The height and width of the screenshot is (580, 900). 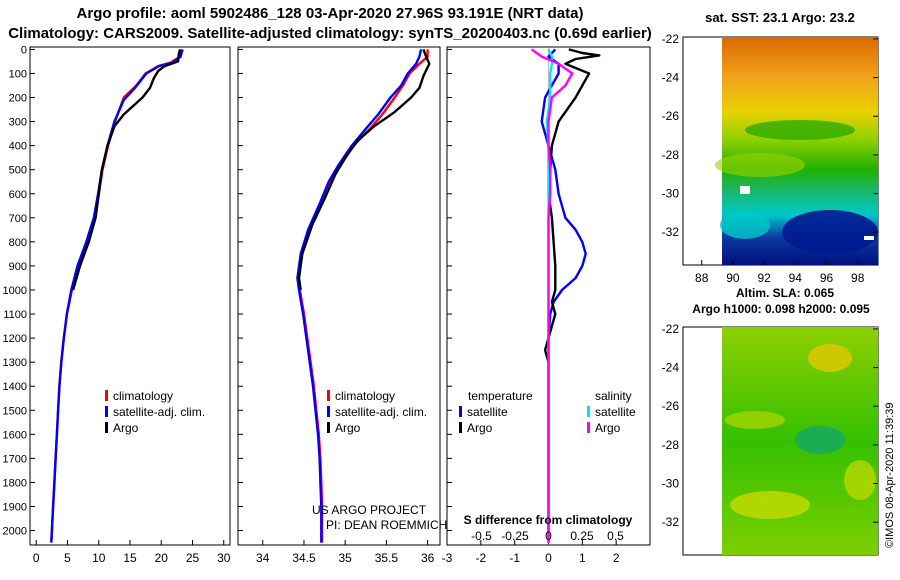 What do you see at coordinates (18, 195) in the screenshot?
I see `depth-tick-label: 600` at bounding box center [18, 195].